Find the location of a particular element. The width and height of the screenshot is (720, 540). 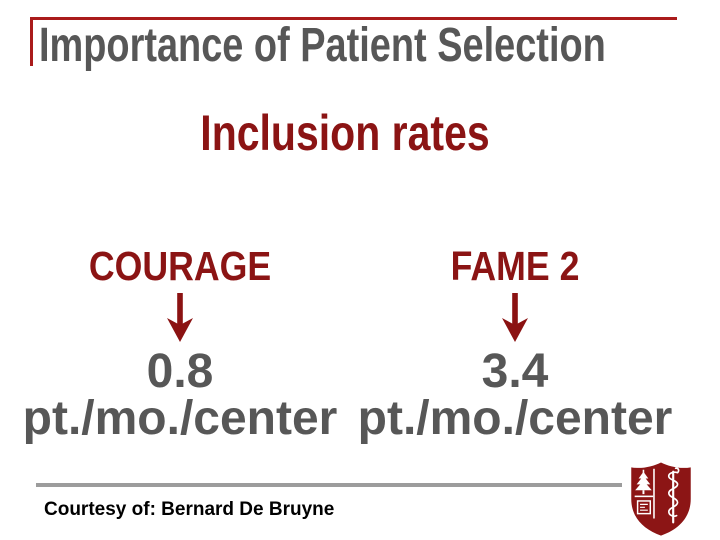

left-accent-rule is located at coordinates (31, 41).